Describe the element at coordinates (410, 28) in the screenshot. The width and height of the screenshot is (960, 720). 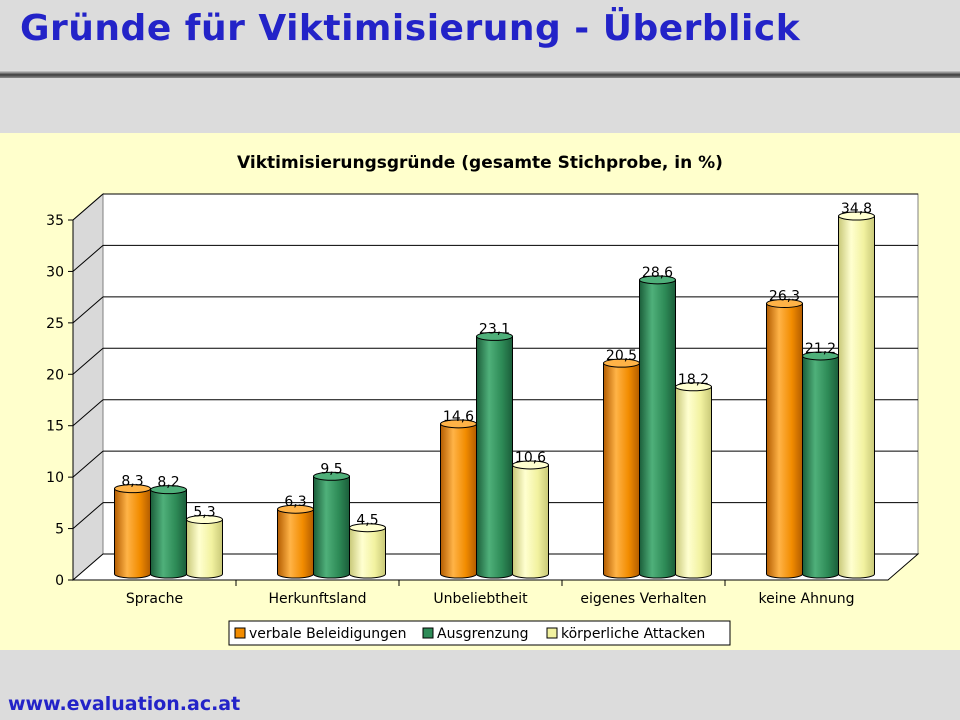
I see `slide-title: Gründe für Viktimisierung - Überblick` at that location.